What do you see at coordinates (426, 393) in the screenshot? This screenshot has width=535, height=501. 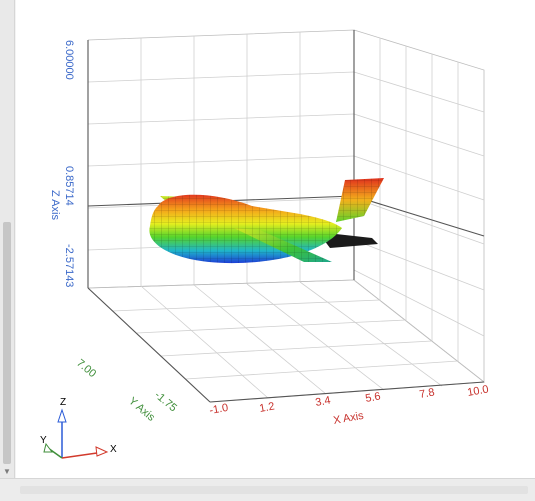 I see `x-tick-label: 7.8` at bounding box center [426, 393].